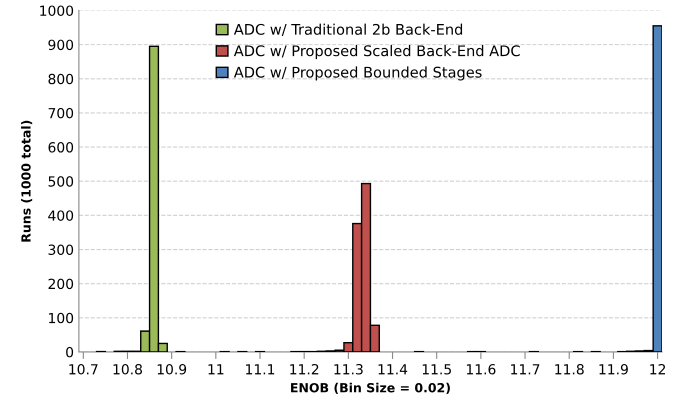 The width and height of the screenshot is (686, 419). Describe the element at coordinates (128, 369) in the screenshot. I see `x-tick-label: 10.8` at that location.